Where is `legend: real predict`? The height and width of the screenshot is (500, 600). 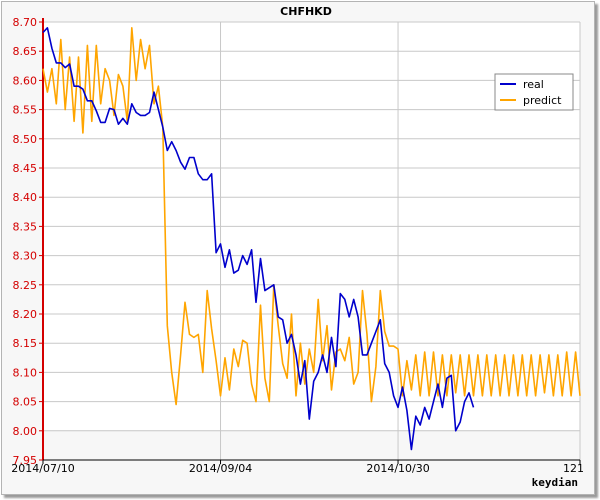 legend: real predict is located at coordinates (534, 92).